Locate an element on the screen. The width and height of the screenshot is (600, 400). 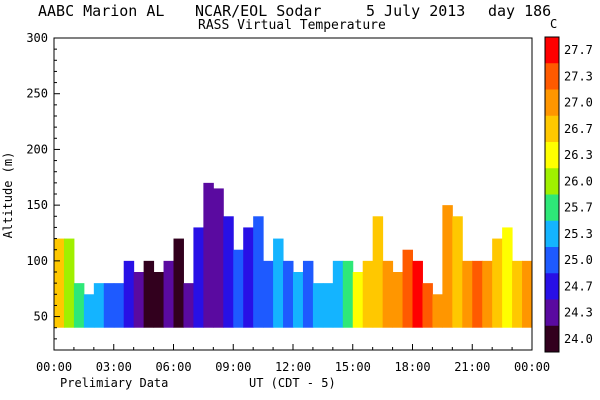
y-tick-label: 50 is located at coordinates (41, 317).